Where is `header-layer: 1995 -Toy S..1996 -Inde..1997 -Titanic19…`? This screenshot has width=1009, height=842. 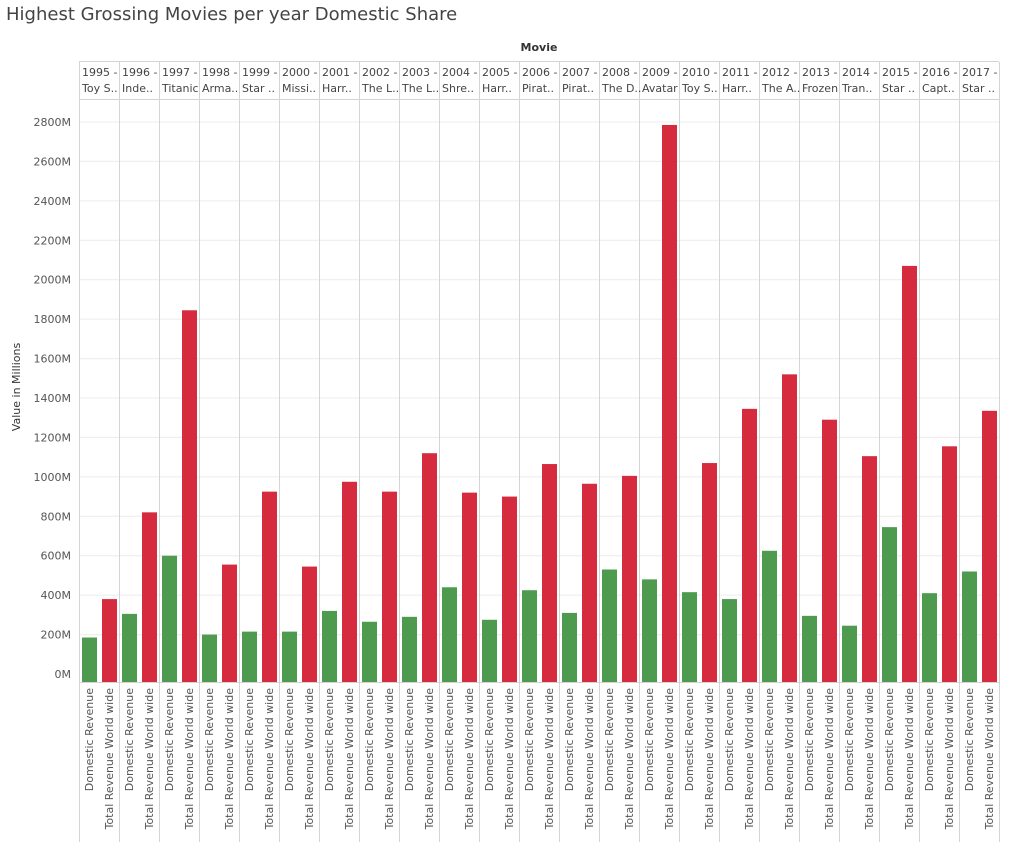
header-layer: 1995 -Toy S..1996 -Inde..1997 -Titanic19… is located at coordinates (539, 80).